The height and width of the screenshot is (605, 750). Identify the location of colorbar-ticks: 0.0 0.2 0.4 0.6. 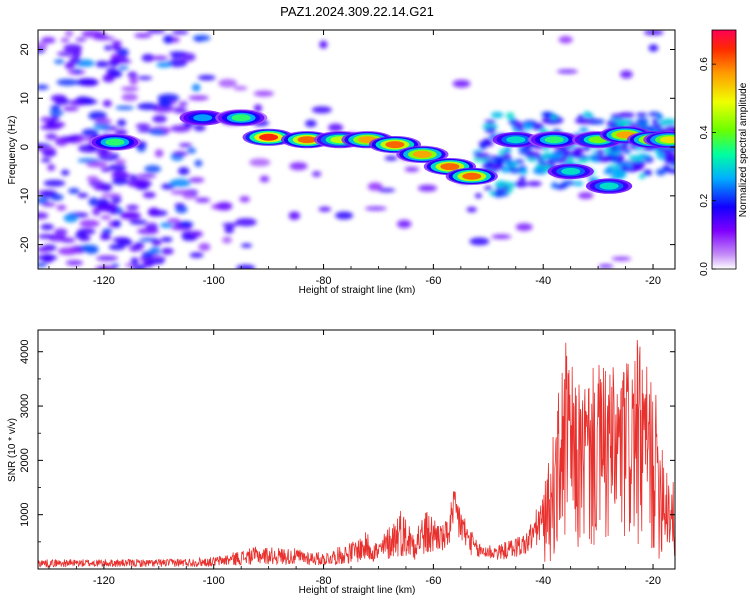
(707, 166).